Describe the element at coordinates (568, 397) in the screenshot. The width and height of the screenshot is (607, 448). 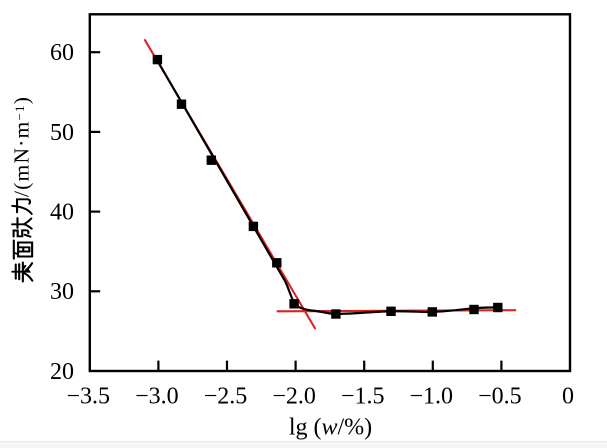
I see `svg-text: 0` at that location.